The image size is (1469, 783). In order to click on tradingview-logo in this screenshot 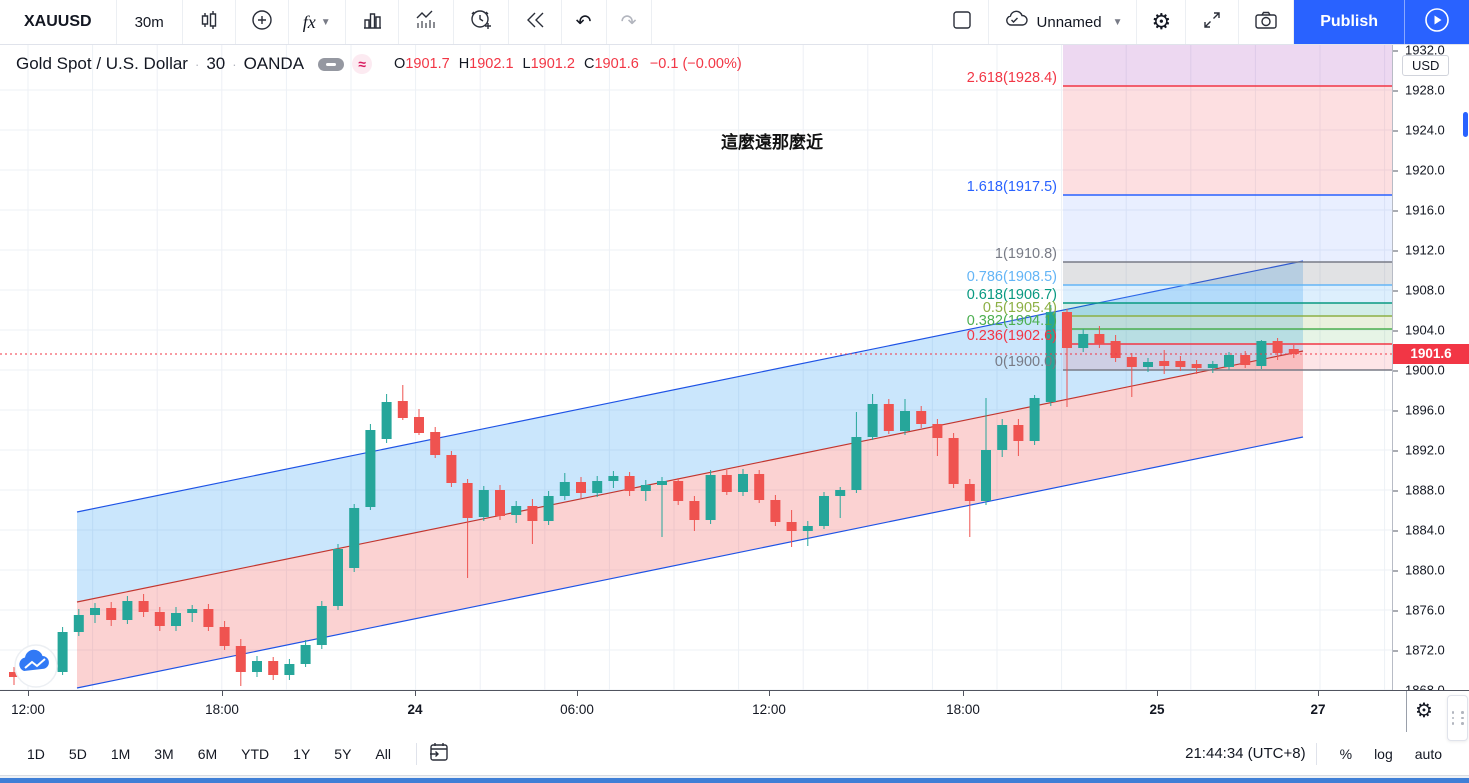, I will do `click(36, 666)`.